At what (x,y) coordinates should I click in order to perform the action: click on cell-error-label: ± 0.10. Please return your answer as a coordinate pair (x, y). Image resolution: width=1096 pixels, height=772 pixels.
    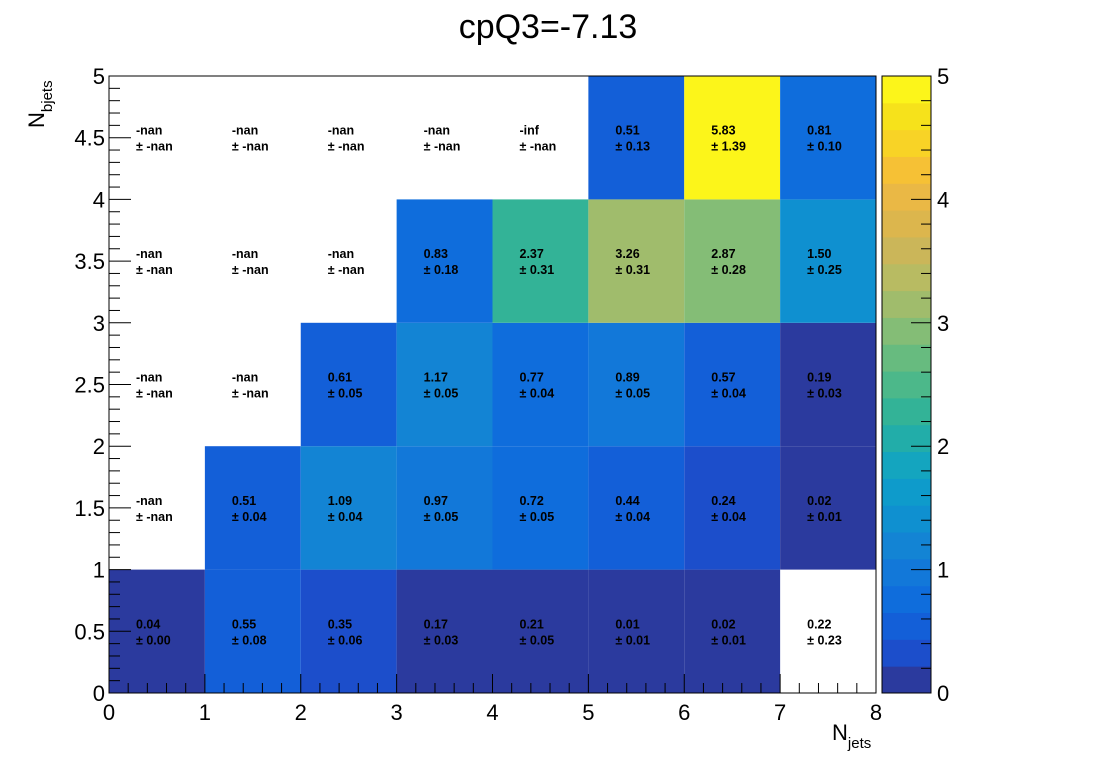
    Looking at the image, I should click on (824, 147).